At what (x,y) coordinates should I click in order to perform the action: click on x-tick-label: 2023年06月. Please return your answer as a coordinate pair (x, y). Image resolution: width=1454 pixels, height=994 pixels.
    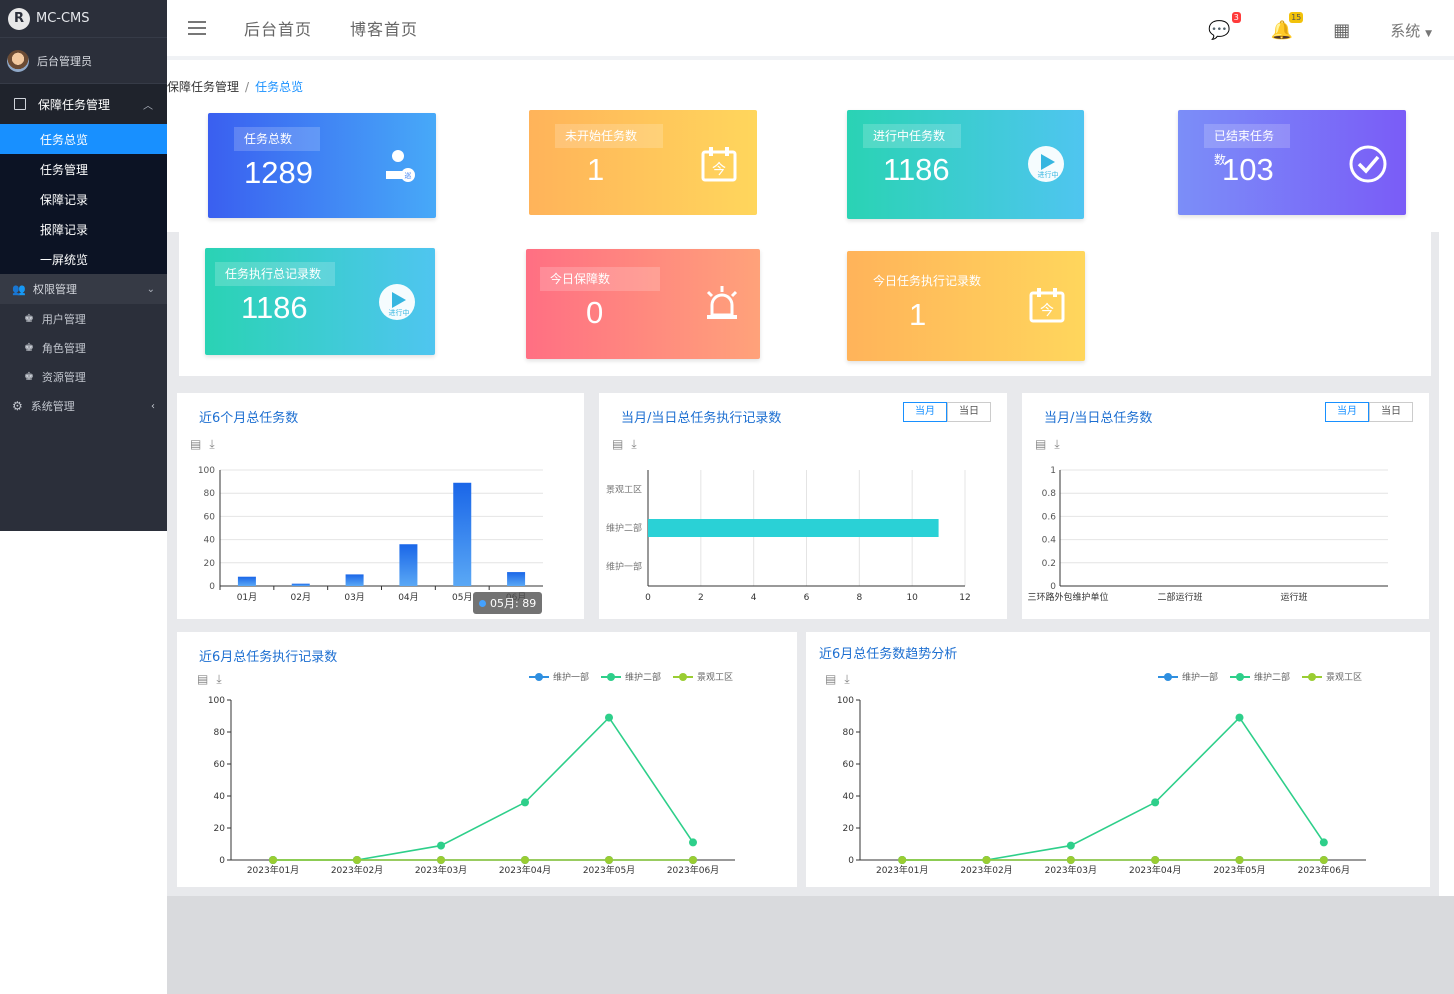
    Looking at the image, I should click on (1324, 870).